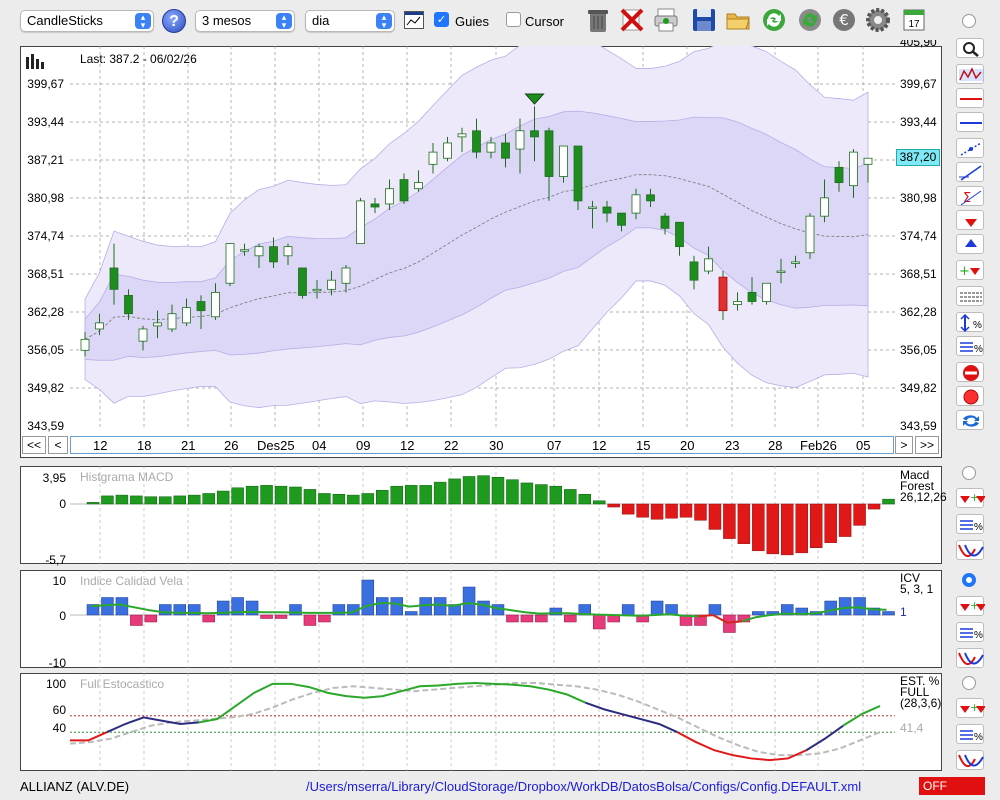 This screenshot has width=1000, height=800. Describe the element at coordinates (738, 20) in the screenshot. I see `folder-icon` at that location.